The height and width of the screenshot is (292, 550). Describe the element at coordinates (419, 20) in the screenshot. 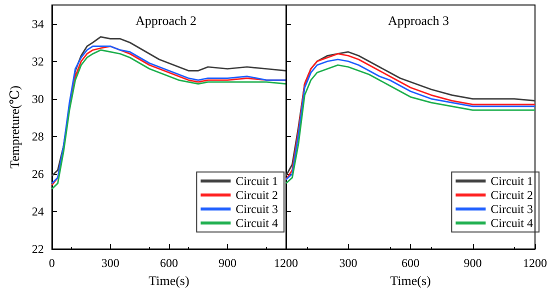

I see `text: Approach 3` at that location.